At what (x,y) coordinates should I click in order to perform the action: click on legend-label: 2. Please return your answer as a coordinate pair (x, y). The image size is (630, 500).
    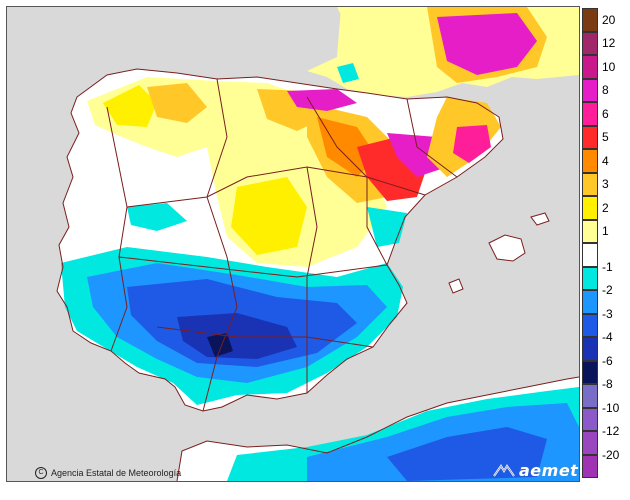
    Looking at the image, I should click on (605, 207).